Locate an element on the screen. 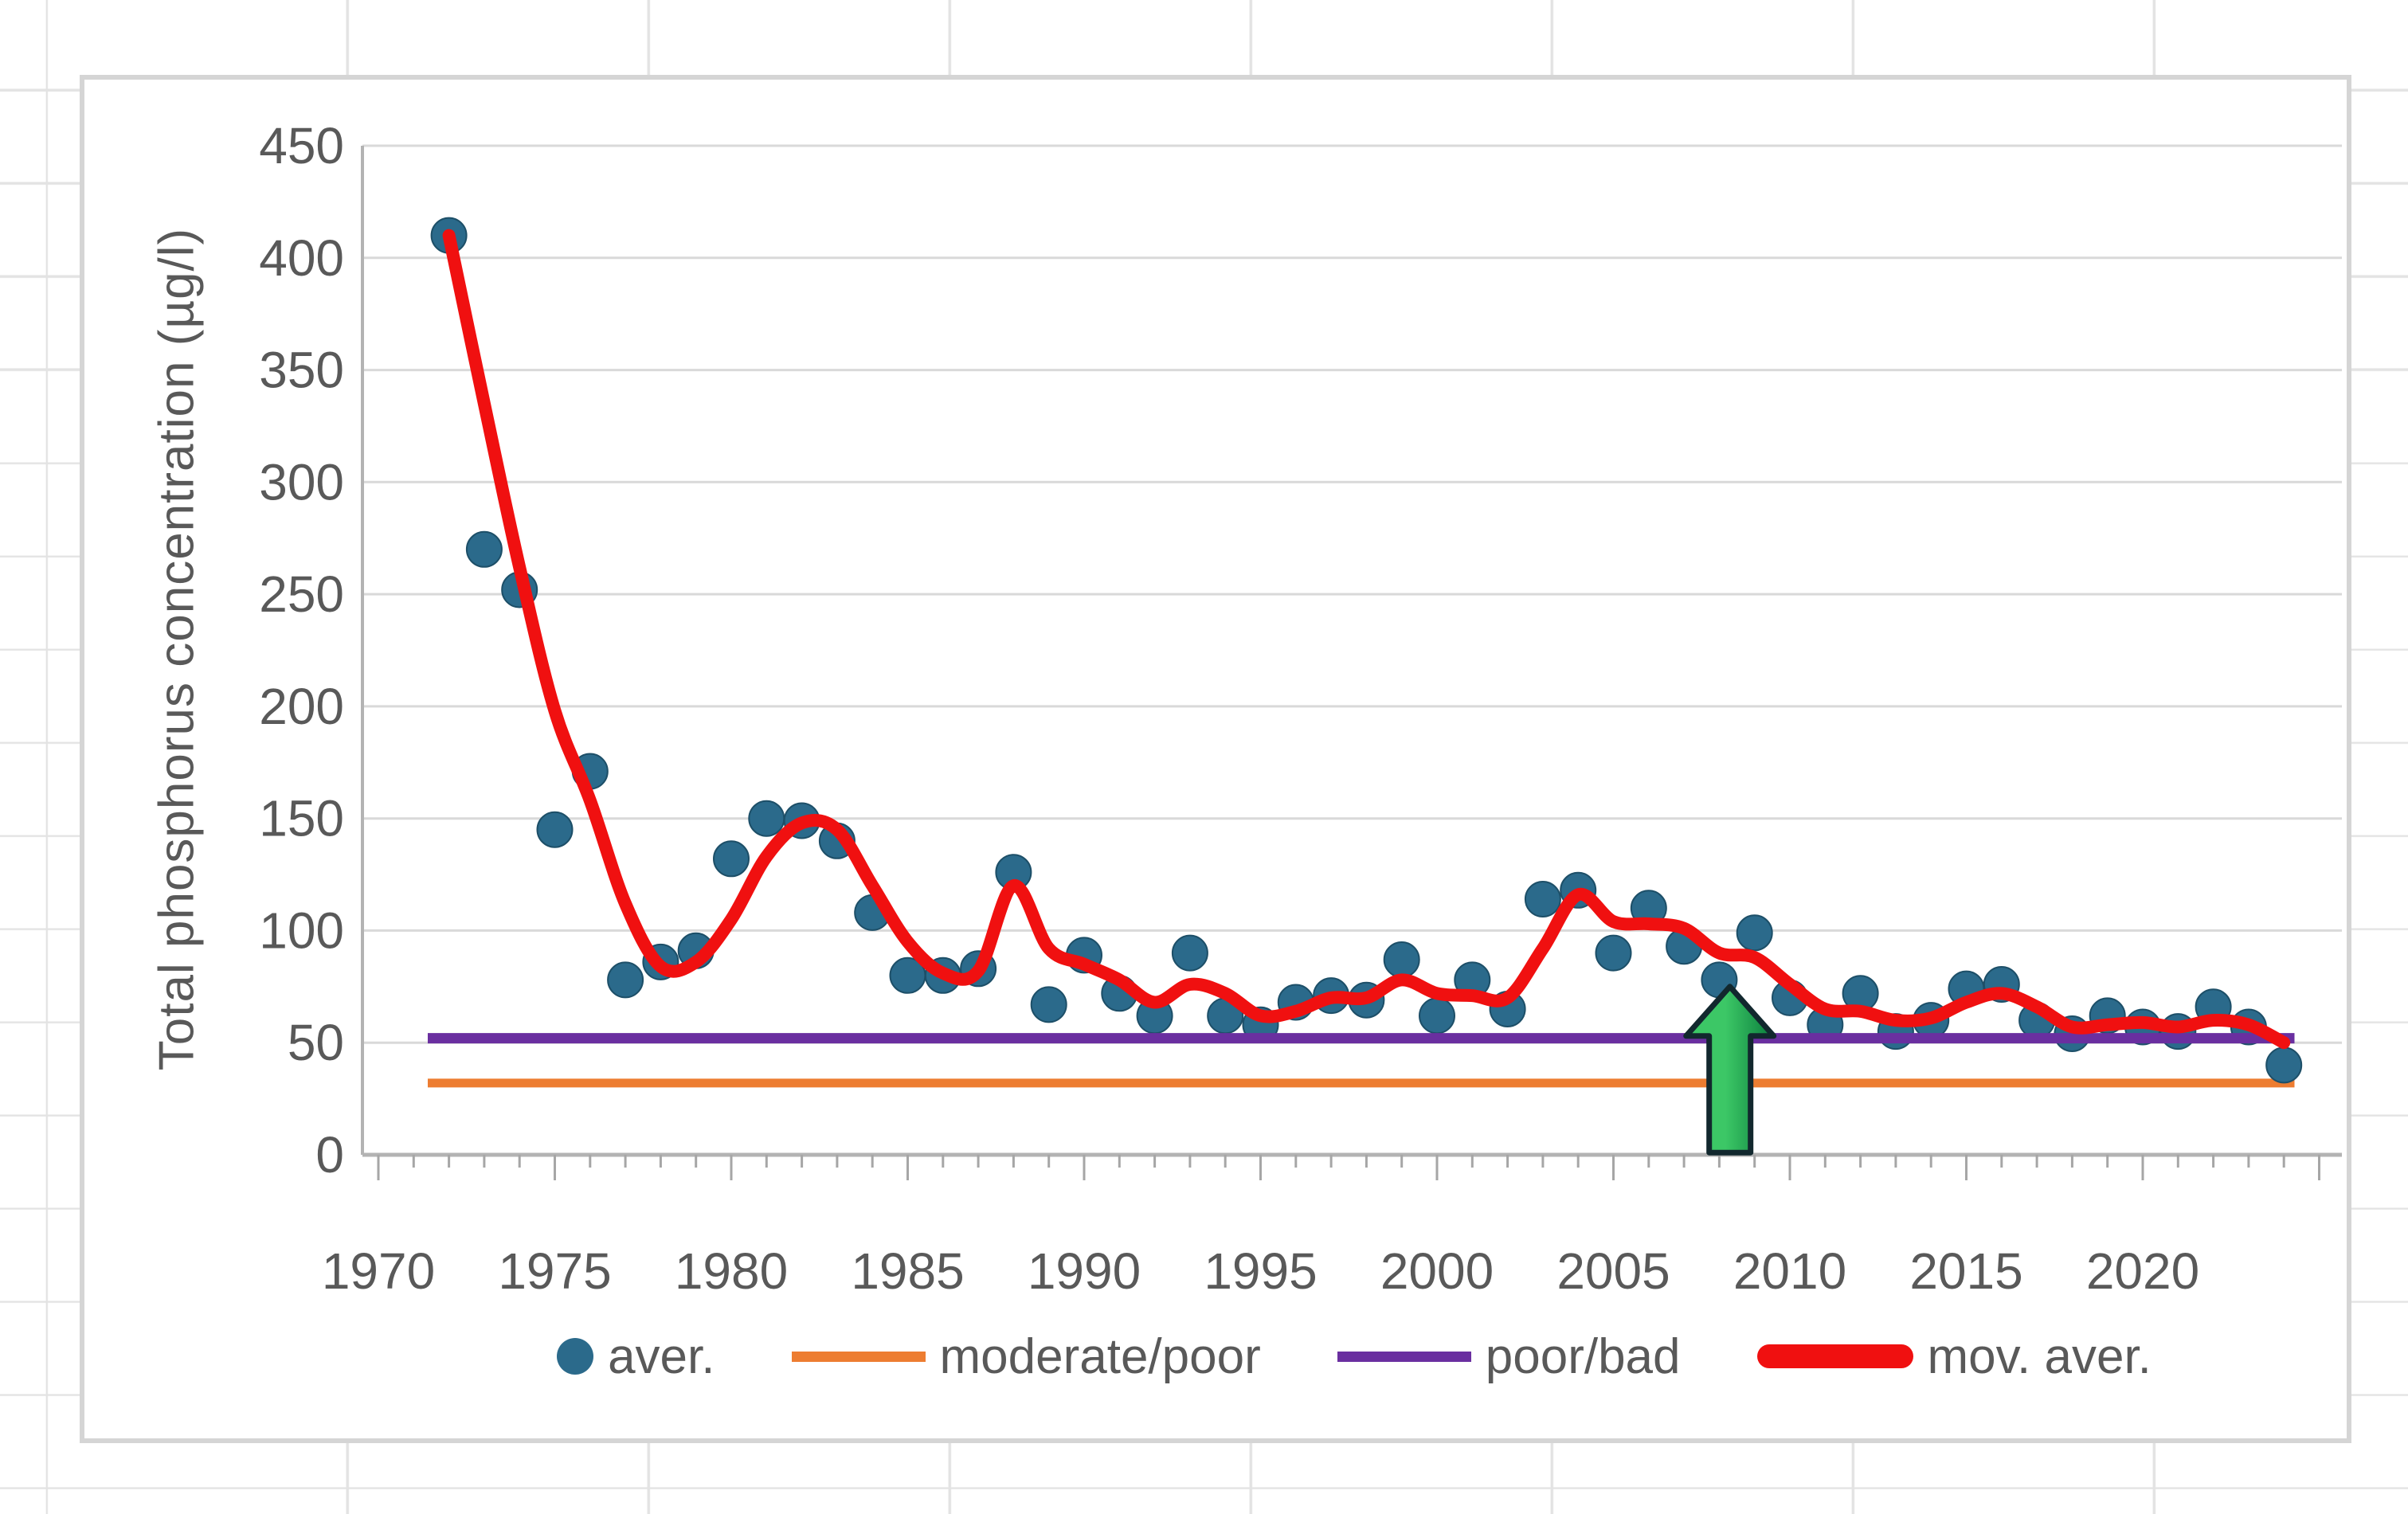 The width and height of the screenshot is (2408, 1514). y-tick-label: 50 is located at coordinates (316, 1042).